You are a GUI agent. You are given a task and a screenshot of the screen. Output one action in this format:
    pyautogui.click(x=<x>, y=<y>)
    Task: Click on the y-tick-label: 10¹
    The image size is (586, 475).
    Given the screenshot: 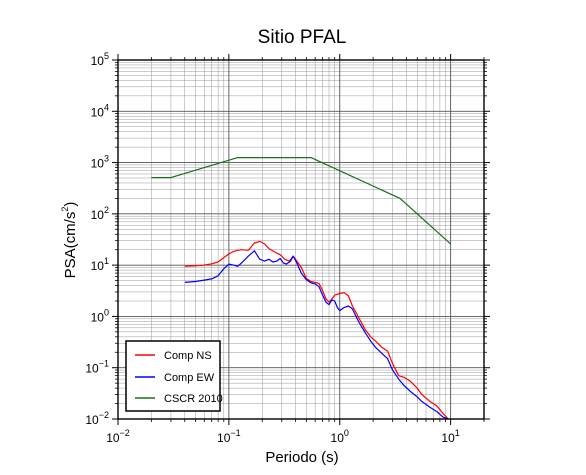 What is the action you would take?
    pyautogui.click(x=100, y=264)
    